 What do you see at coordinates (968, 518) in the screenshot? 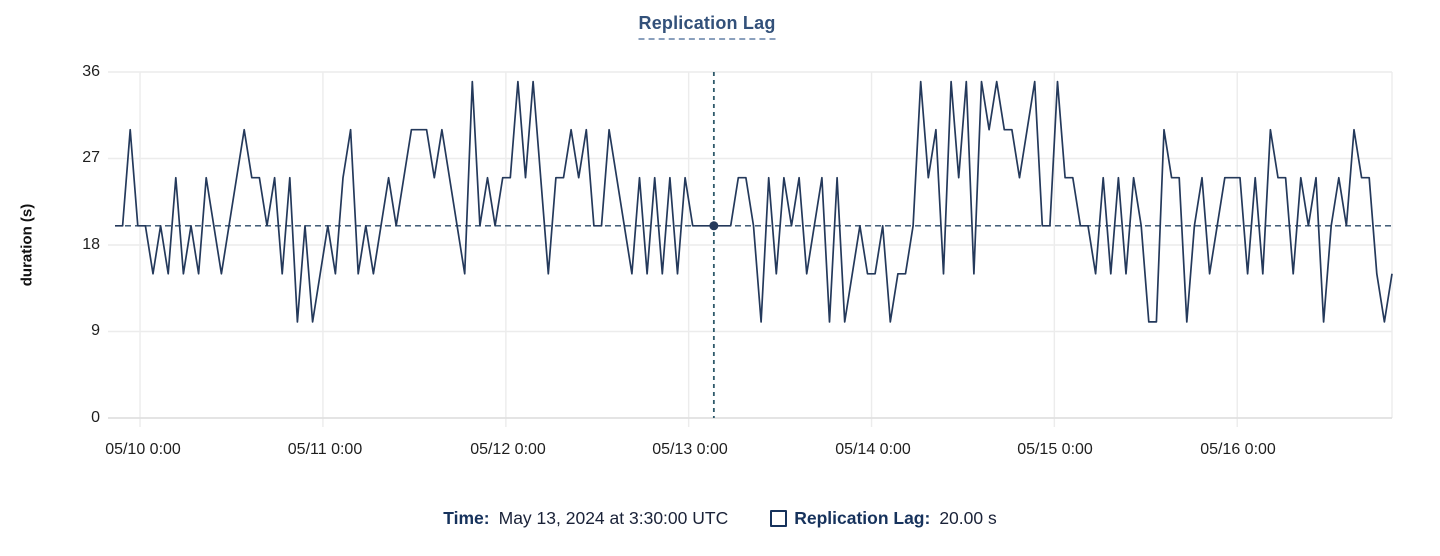
I see `series-value: 20.00 s` at bounding box center [968, 518].